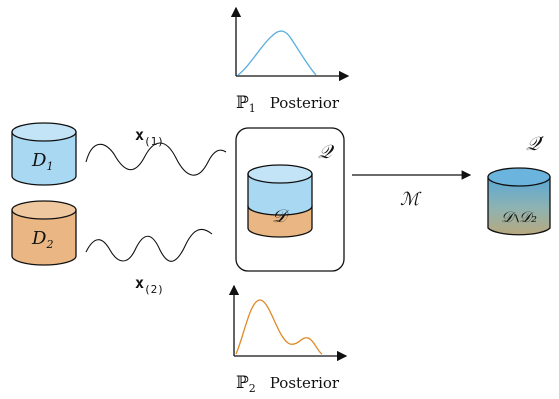 The height and width of the screenshot is (399, 559). Describe the element at coordinates (535, 144) in the screenshot. I see `output-query-label: 𝒬′` at that location.